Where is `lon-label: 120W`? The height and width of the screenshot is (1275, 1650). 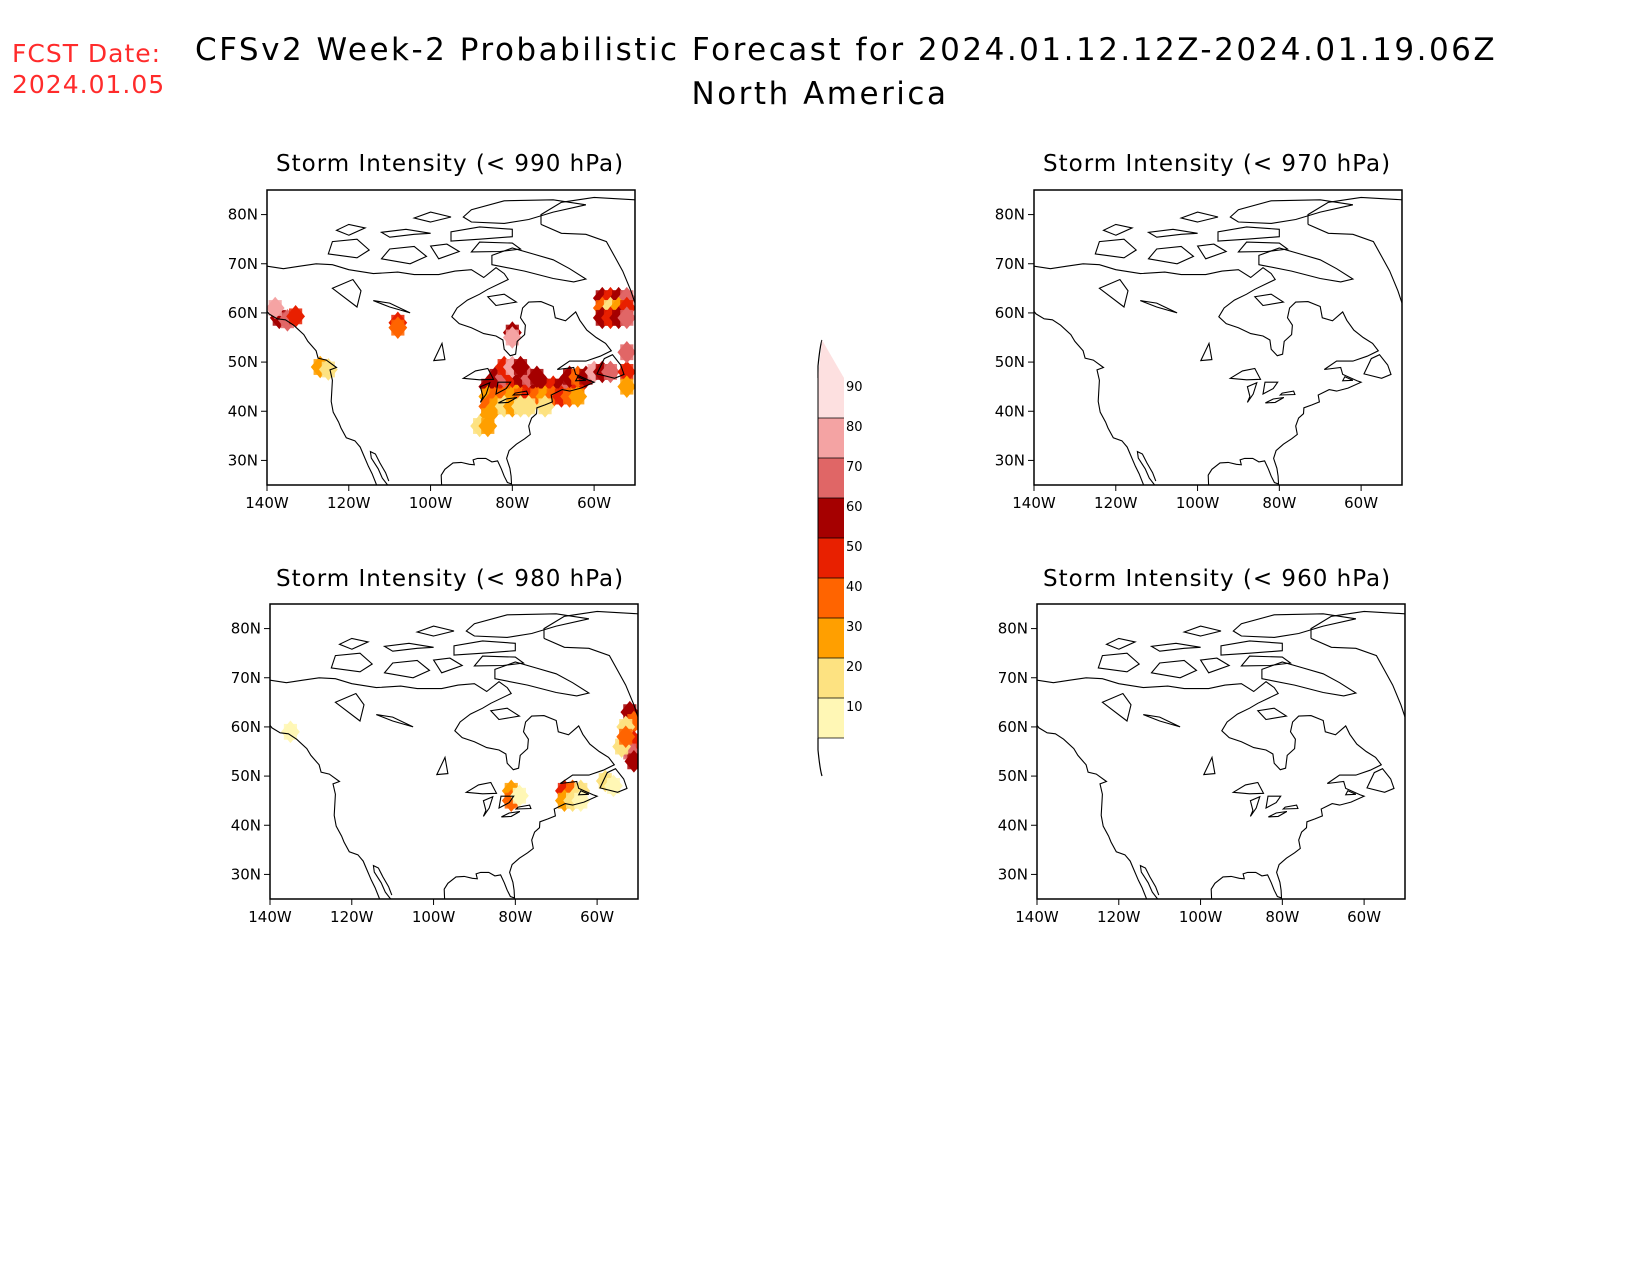
lon-label: 120W is located at coordinates (1119, 917).